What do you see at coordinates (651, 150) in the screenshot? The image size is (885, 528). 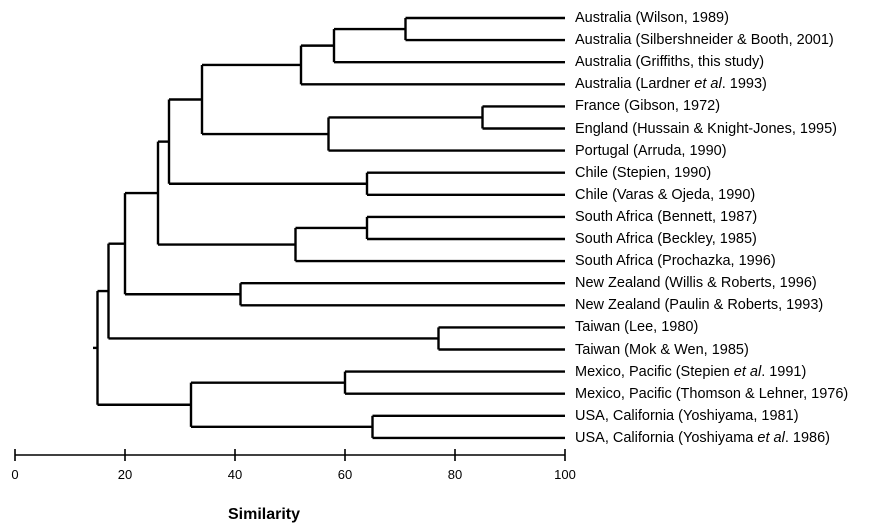 I see `leaf-label: Portugal (Arruda, 1990)` at bounding box center [651, 150].